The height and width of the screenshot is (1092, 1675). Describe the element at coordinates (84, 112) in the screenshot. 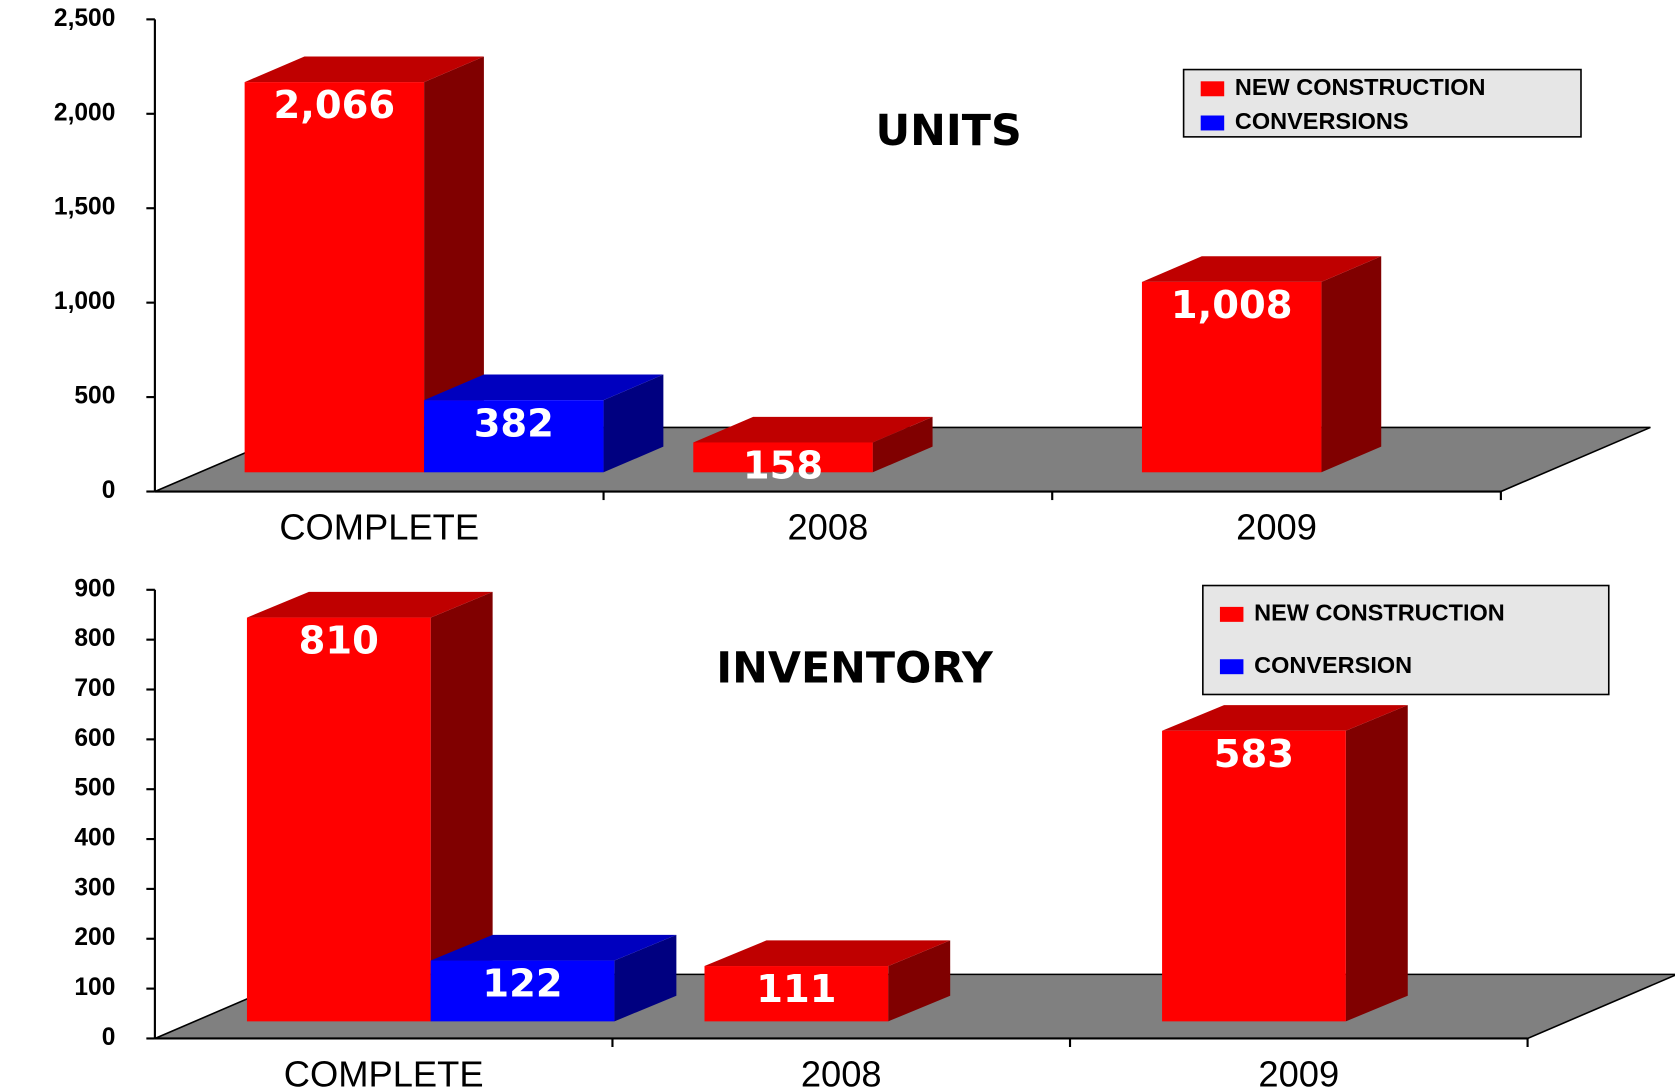

I see `y-tick-label: 2,000` at that location.